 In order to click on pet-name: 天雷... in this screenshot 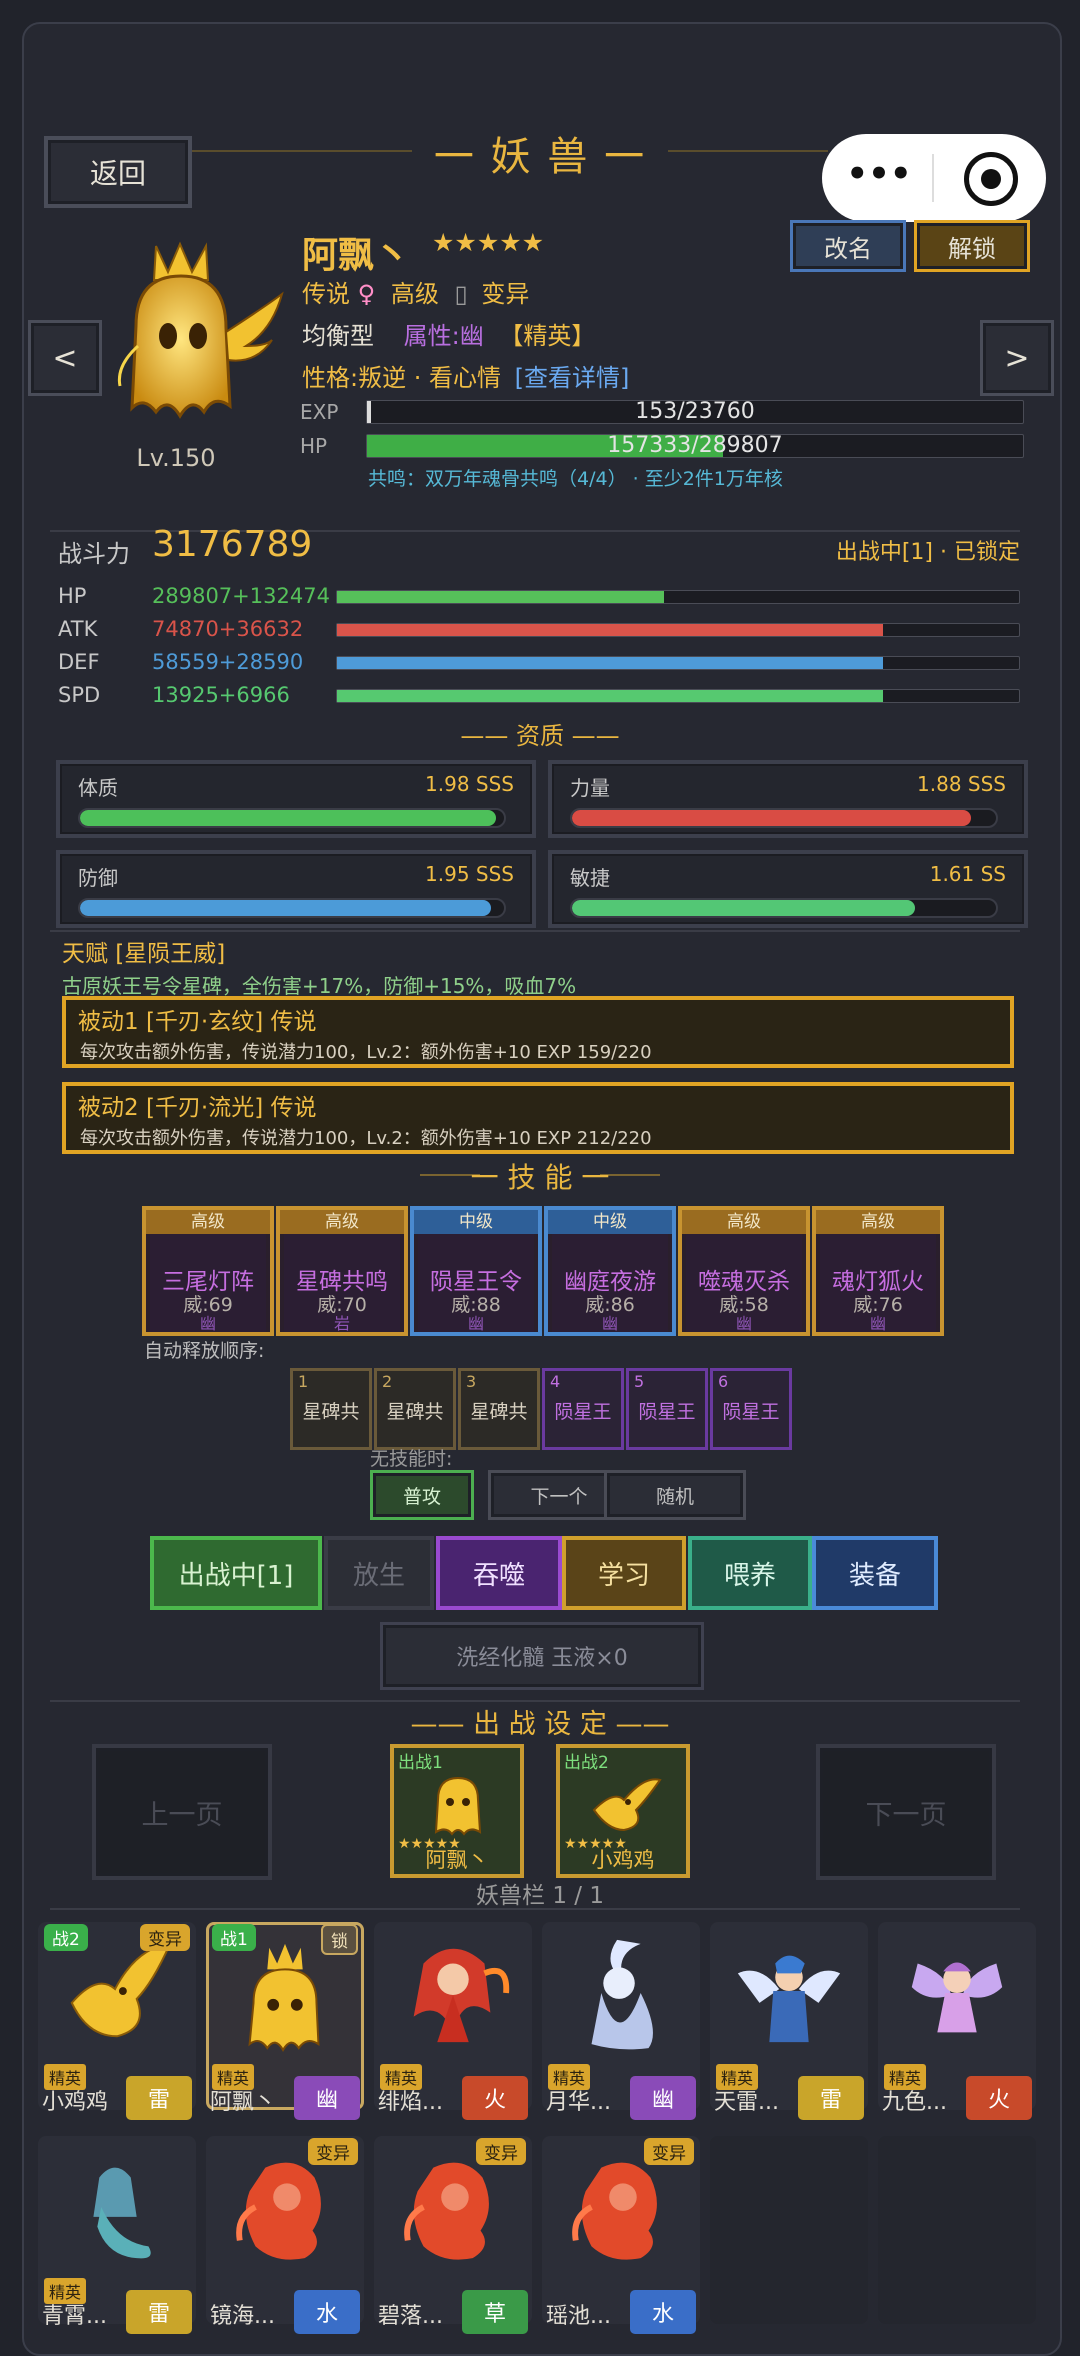, I will do `click(746, 2102)`.